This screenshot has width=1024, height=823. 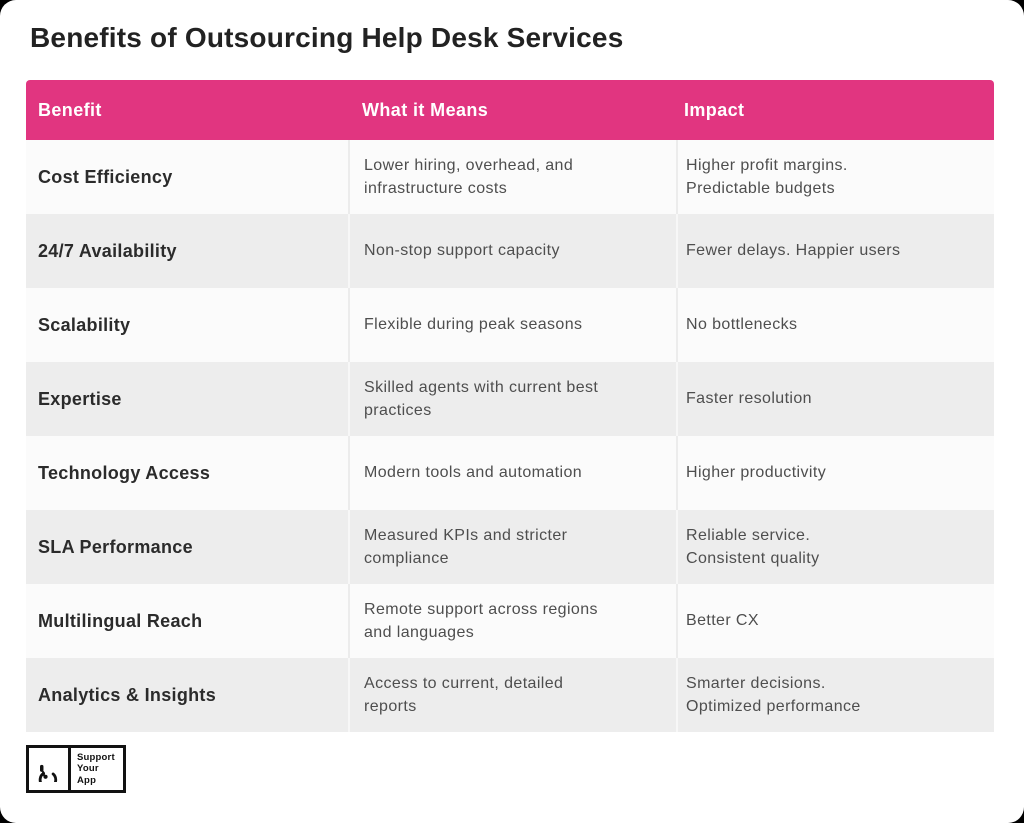 I want to click on headset-icon, so click(x=50, y=769).